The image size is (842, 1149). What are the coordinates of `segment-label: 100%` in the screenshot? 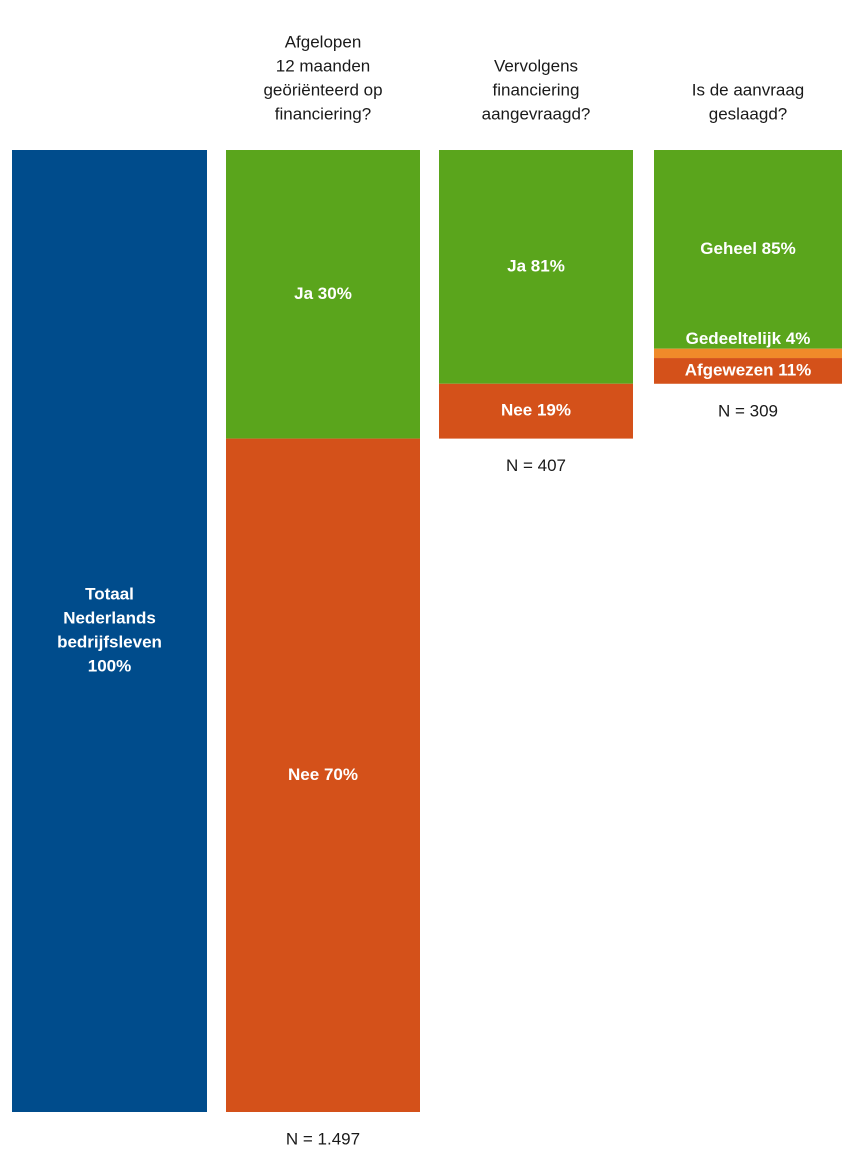 It's located at (109, 665).